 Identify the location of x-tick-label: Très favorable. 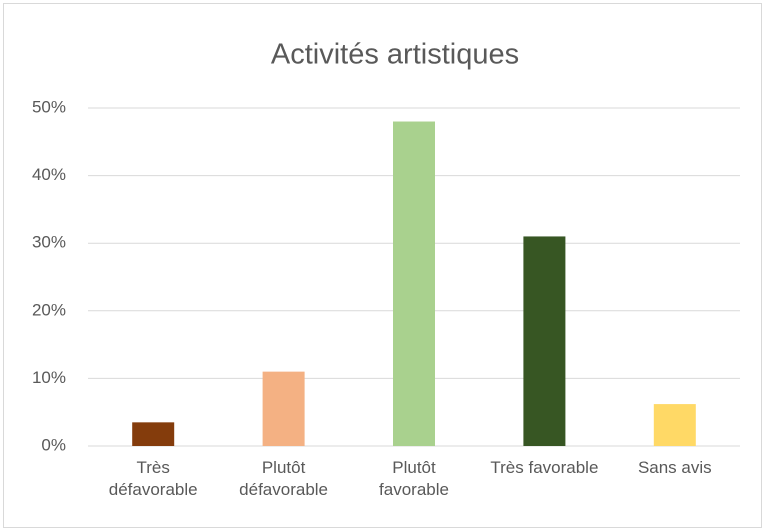
(544, 467).